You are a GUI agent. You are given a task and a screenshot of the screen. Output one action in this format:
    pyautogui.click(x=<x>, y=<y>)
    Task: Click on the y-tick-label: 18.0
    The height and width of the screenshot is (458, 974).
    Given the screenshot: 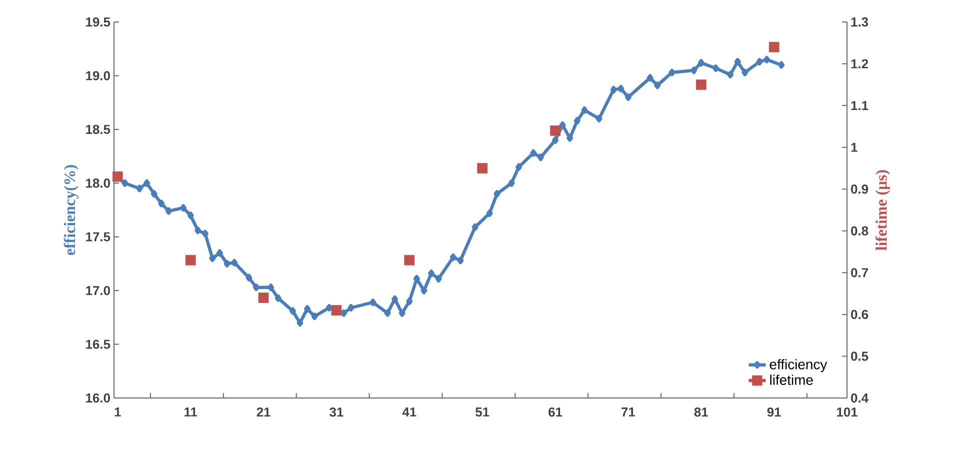 What is the action you would take?
    pyautogui.click(x=98, y=183)
    